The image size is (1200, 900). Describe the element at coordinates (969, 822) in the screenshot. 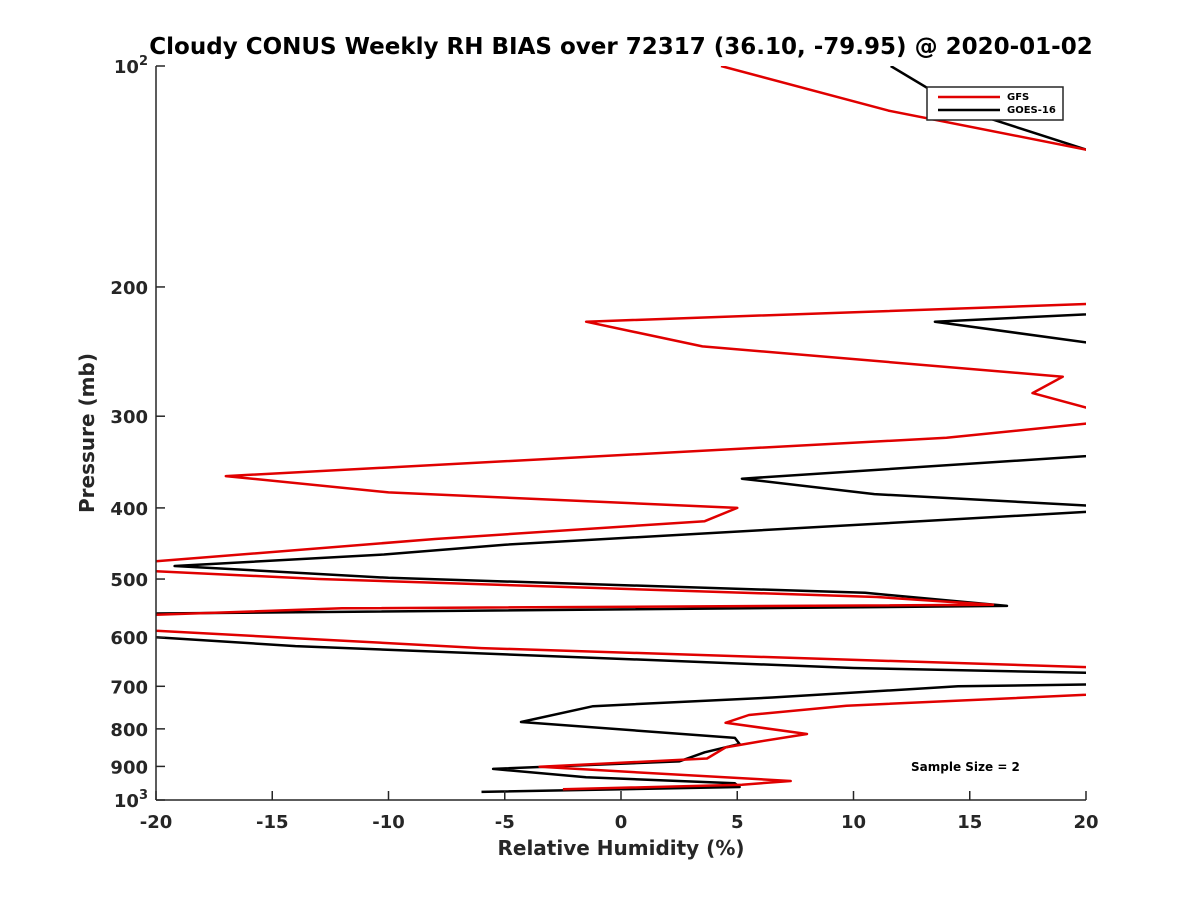

I see `x-tick-label: 15` at that location.